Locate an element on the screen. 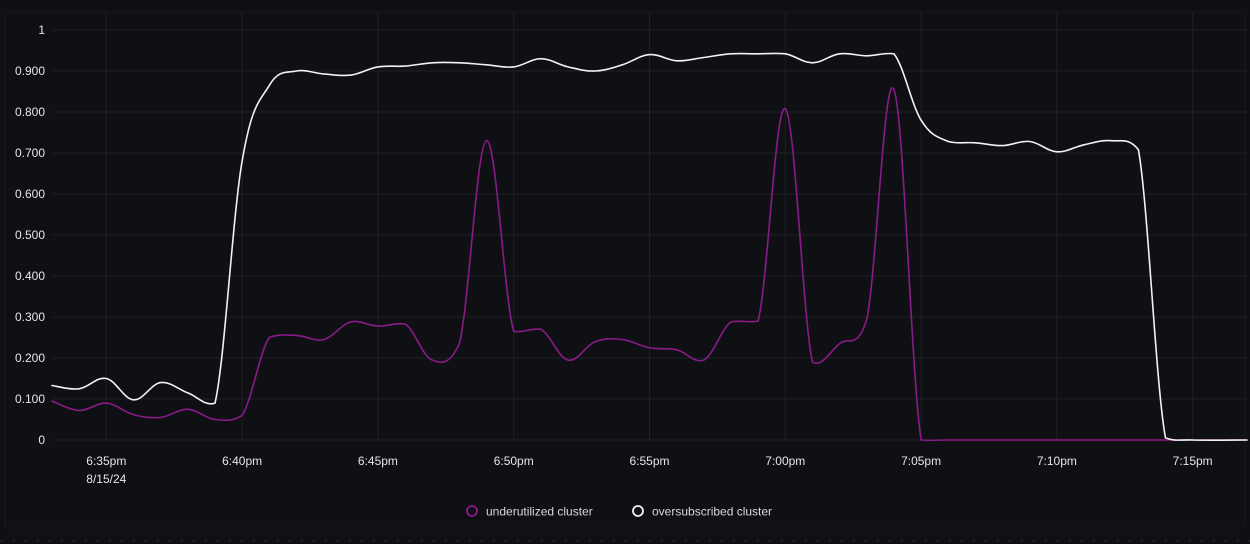  x-tick-label: 7:05pm is located at coordinates (921, 461).